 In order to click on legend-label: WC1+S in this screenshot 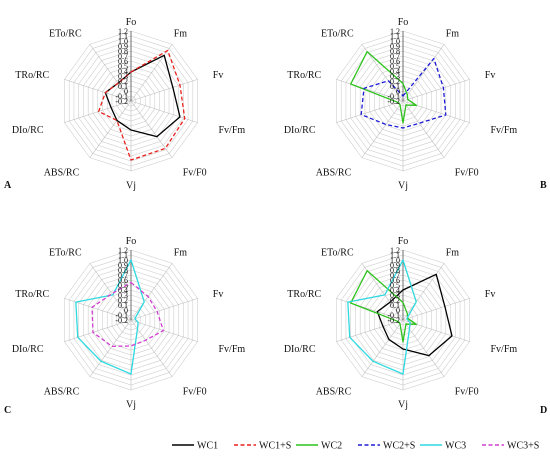, I will do `click(275, 446)`.